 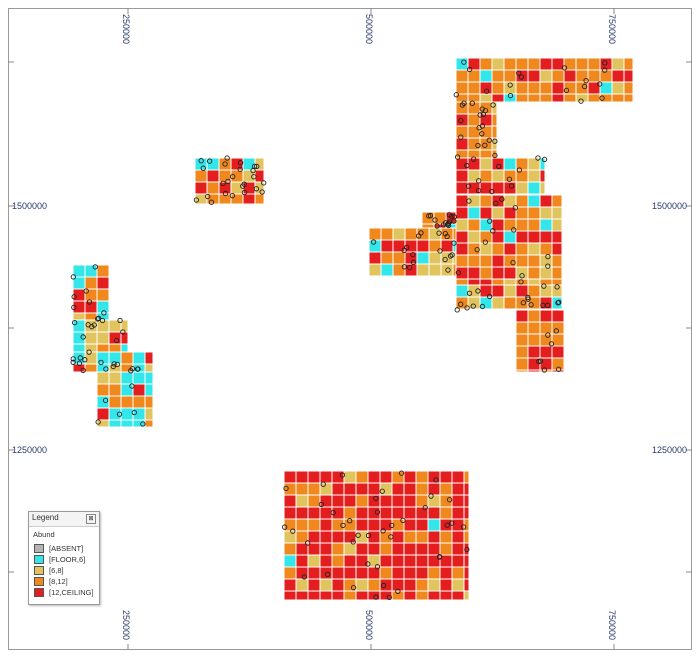 I want to click on axis-top-label: 500000, so click(x=369, y=29).